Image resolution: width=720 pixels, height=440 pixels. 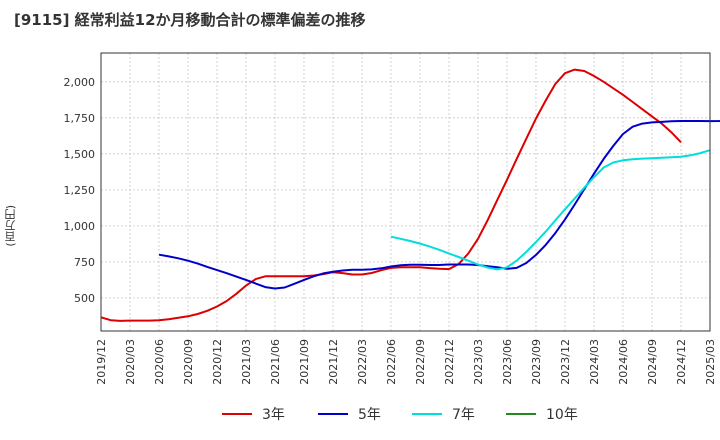 I want to click on legend-label-7y: 7年, so click(x=463, y=415).